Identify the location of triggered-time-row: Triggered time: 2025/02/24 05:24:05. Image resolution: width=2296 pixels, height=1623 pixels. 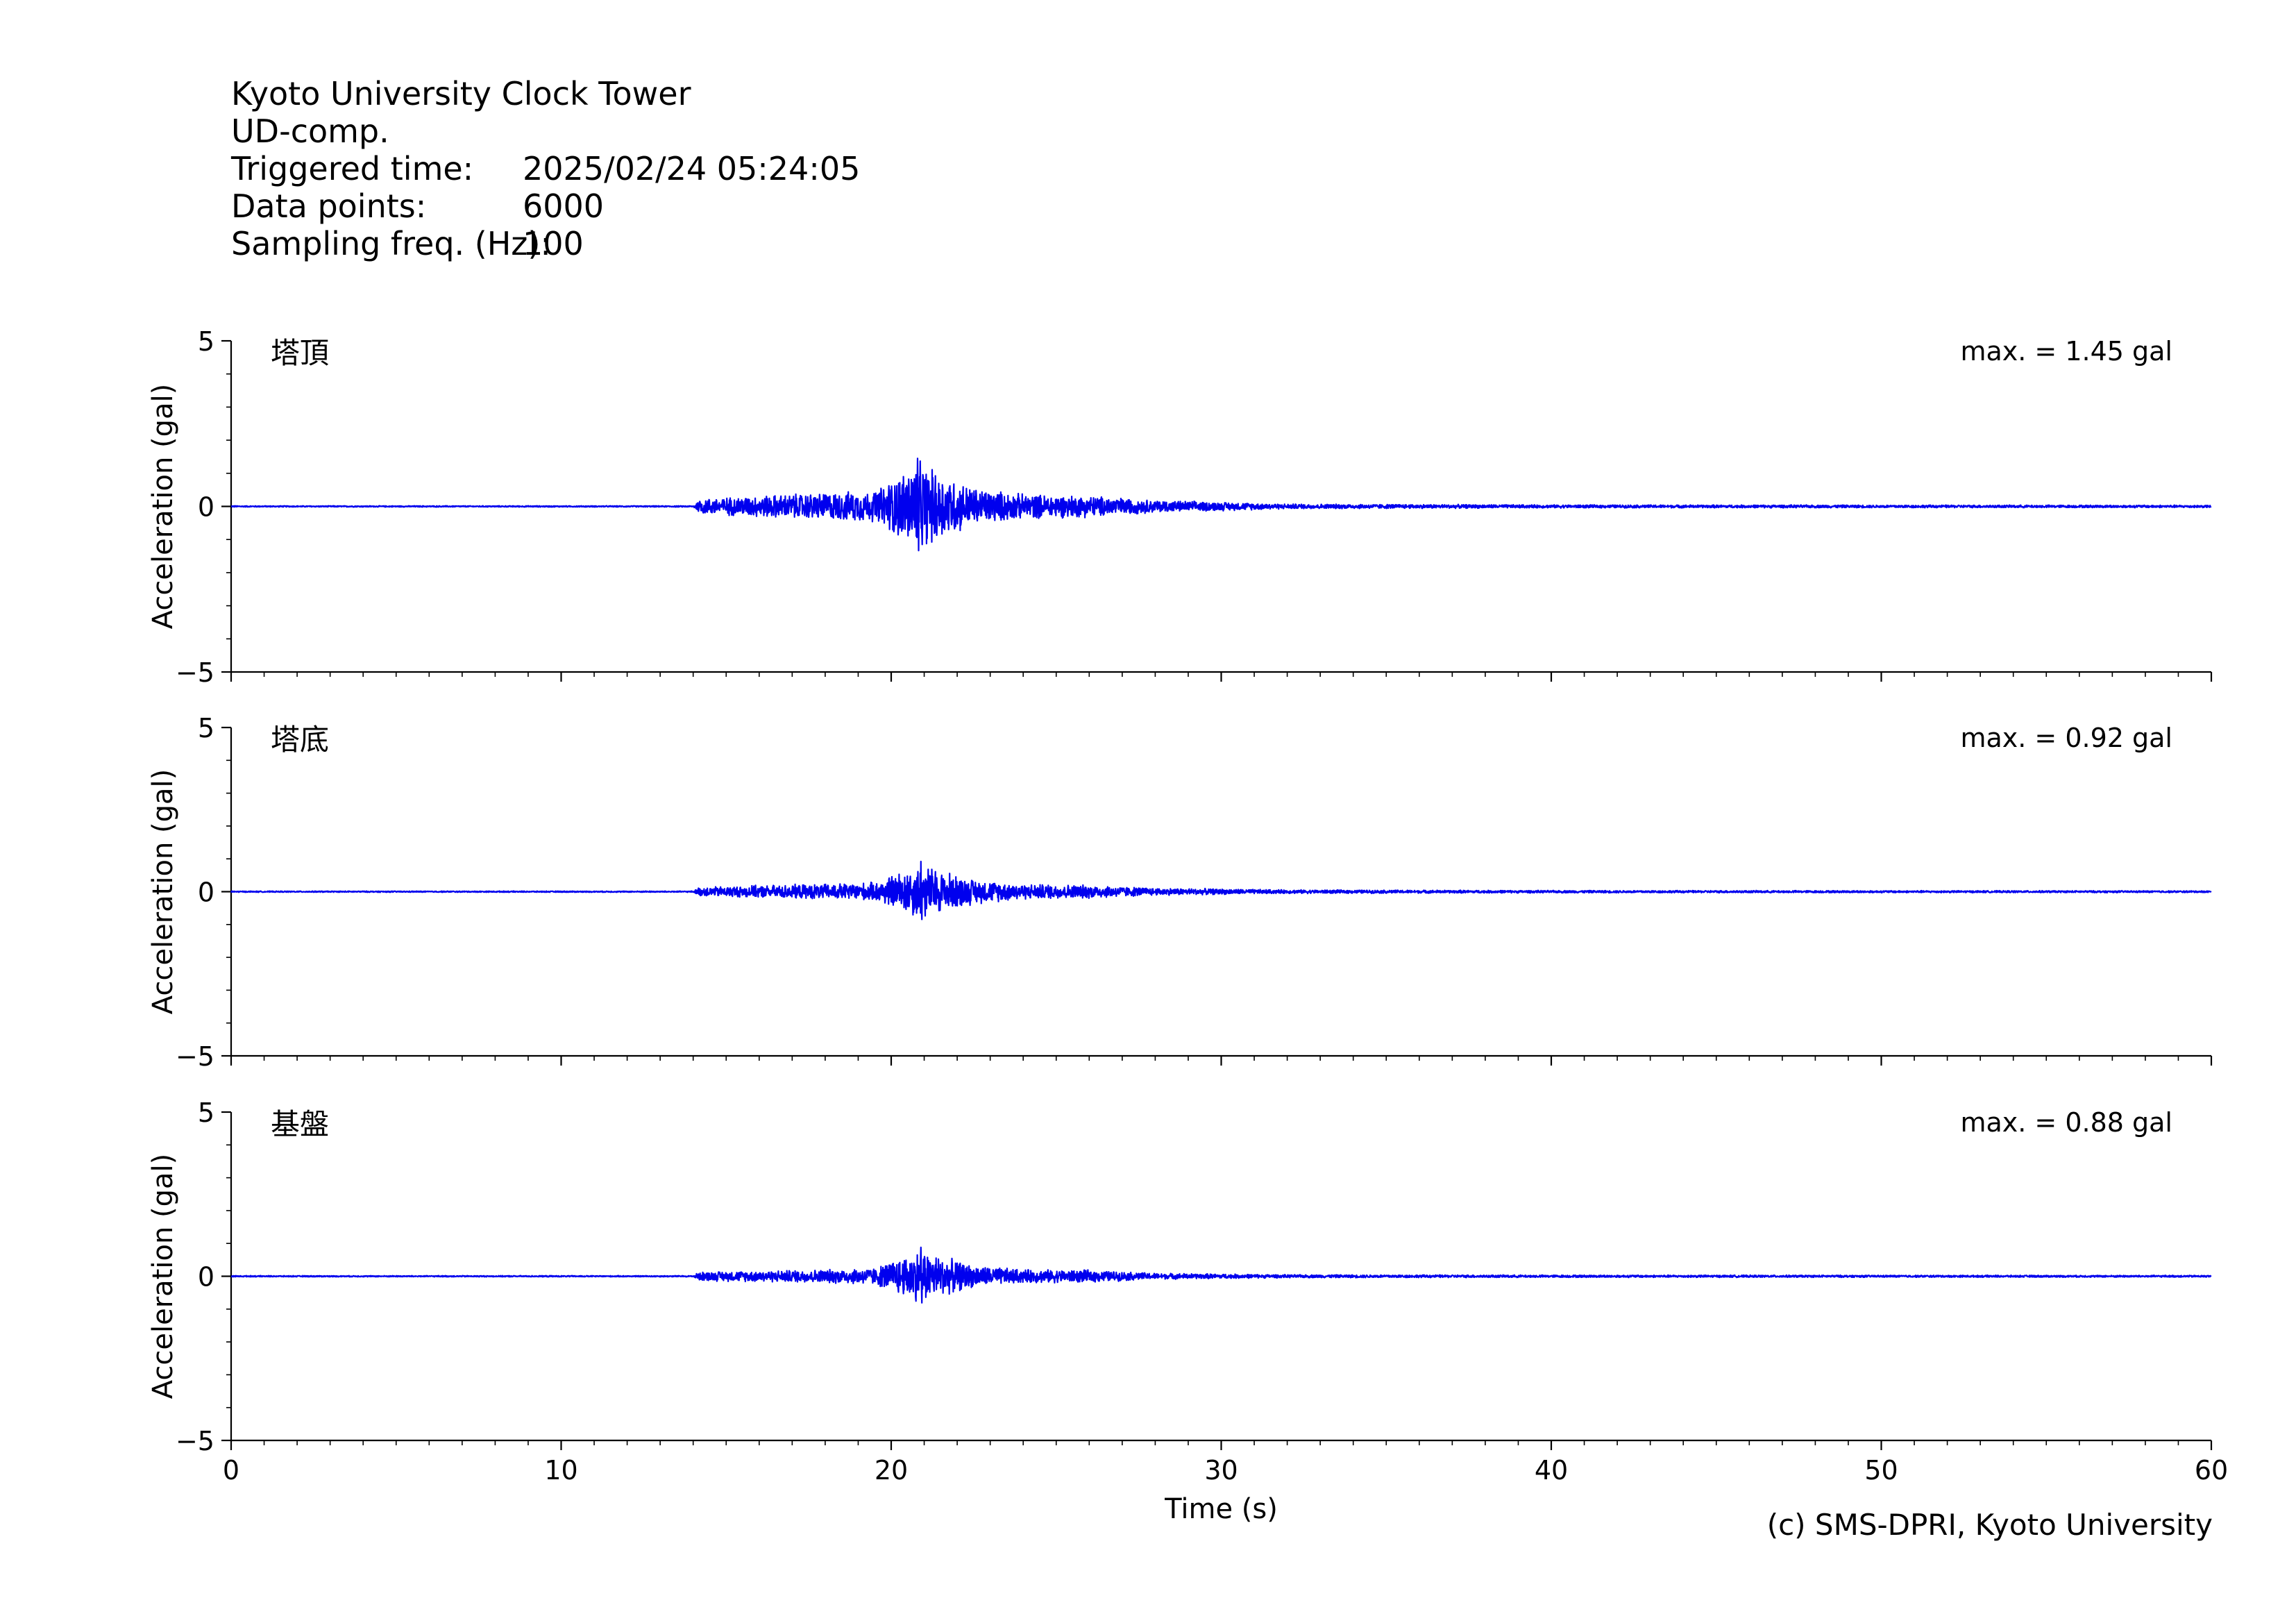
(545, 168).